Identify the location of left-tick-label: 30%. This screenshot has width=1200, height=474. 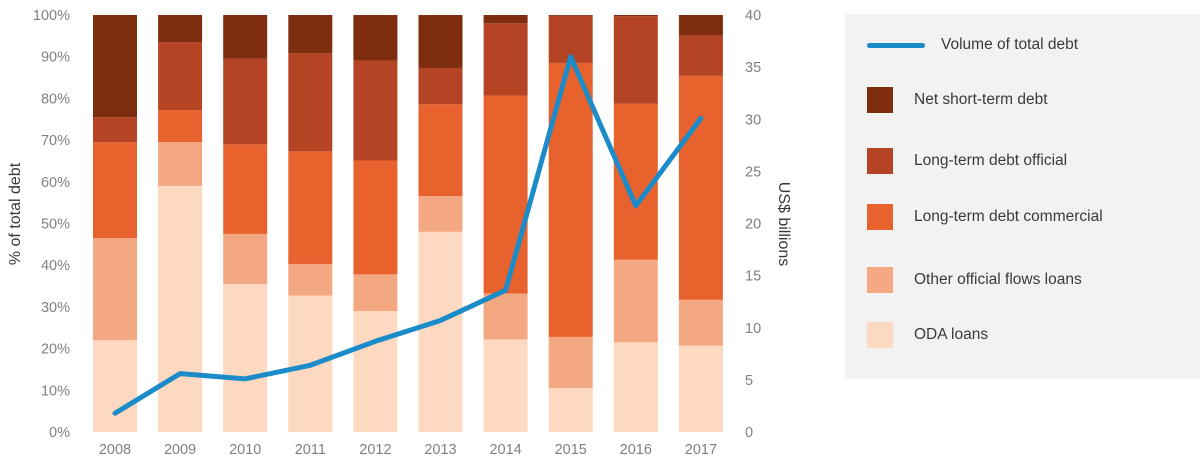
(55, 308).